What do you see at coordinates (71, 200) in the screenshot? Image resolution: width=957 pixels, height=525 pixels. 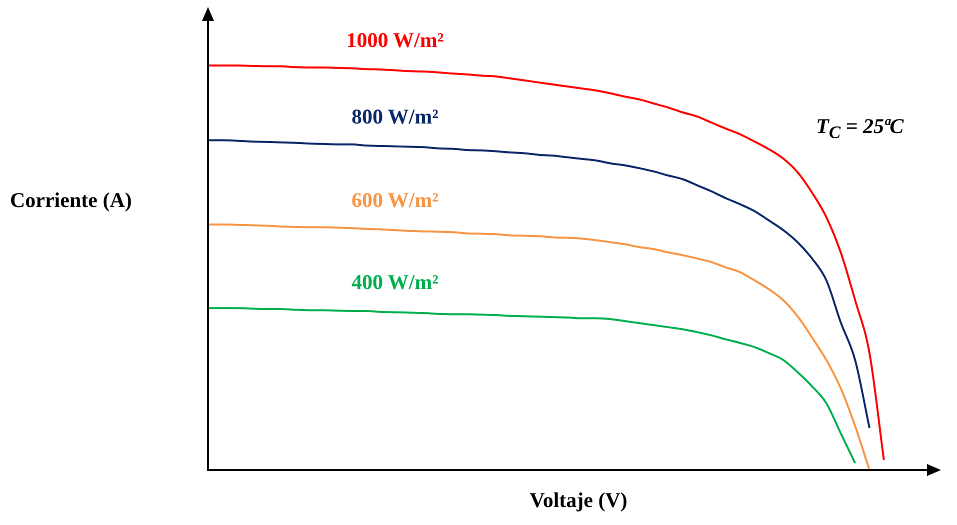 I see `y-axis-title: Corriente (A)` at bounding box center [71, 200].